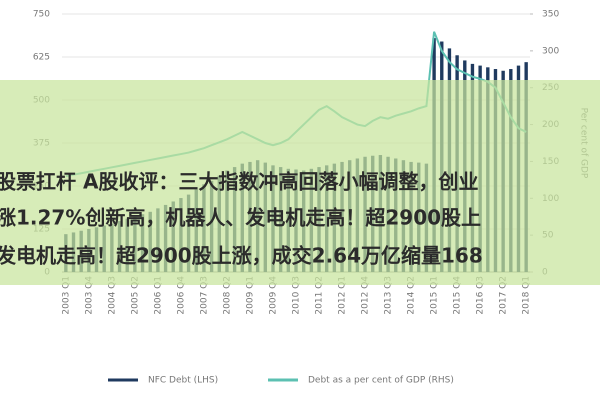 This screenshot has width=600, height=400. I want to click on legend-label: NFC Debt (LHS), so click(183, 381).